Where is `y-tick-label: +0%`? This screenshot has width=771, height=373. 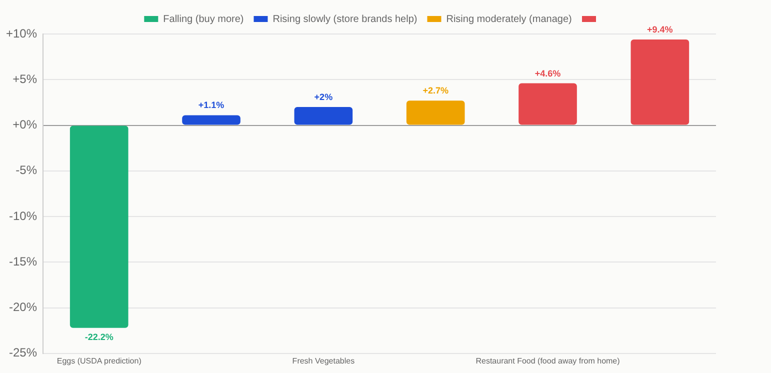
y-tick-label: +0% is located at coordinates (25, 125).